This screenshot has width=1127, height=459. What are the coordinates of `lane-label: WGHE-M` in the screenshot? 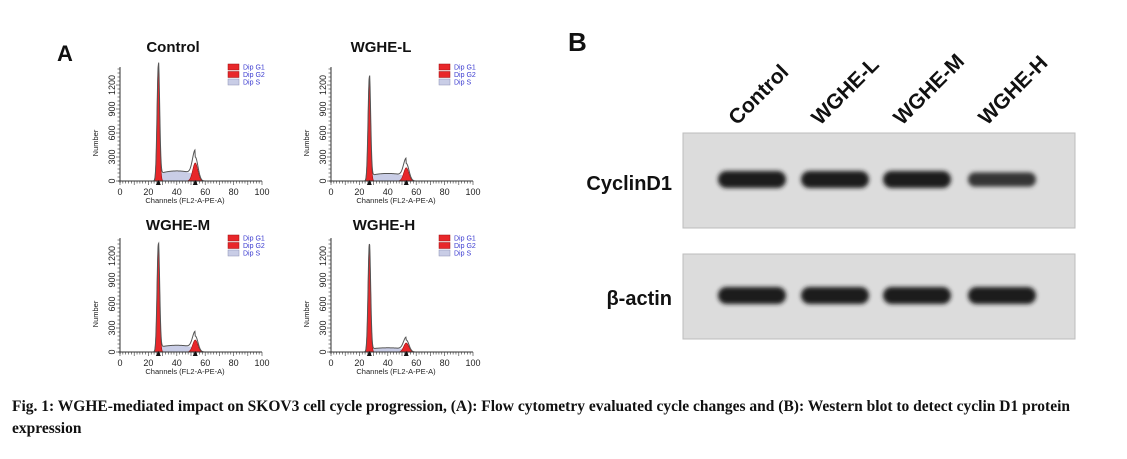 It's located at (929, 90).